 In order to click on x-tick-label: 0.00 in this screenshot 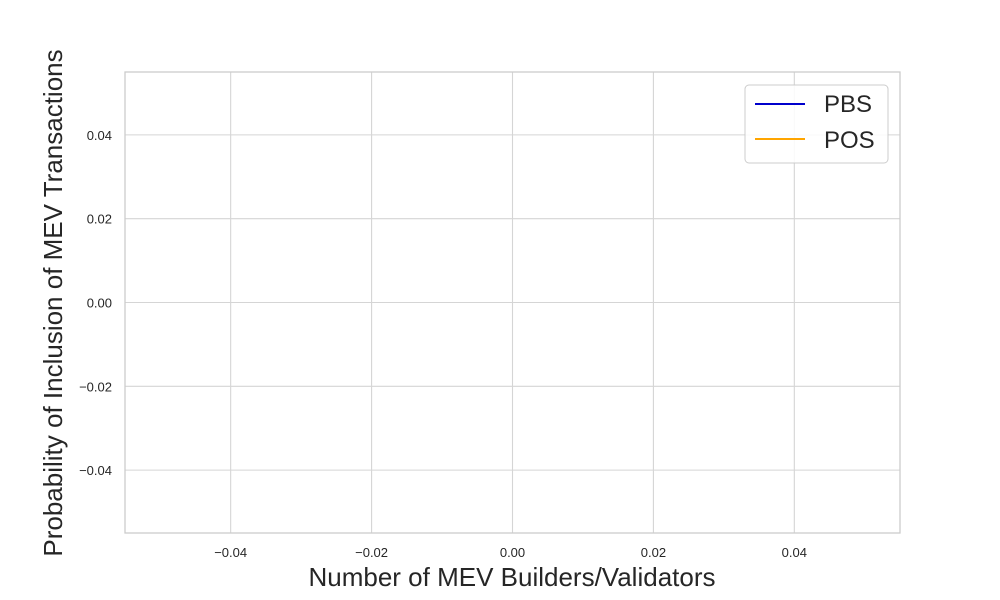, I will do `click(512, 552)`.